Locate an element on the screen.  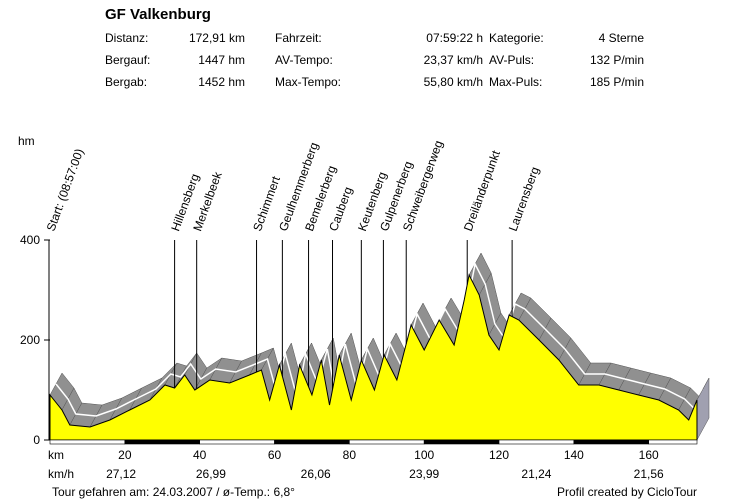
stat-label: Kategorie: is located at coordinates (516, 38).